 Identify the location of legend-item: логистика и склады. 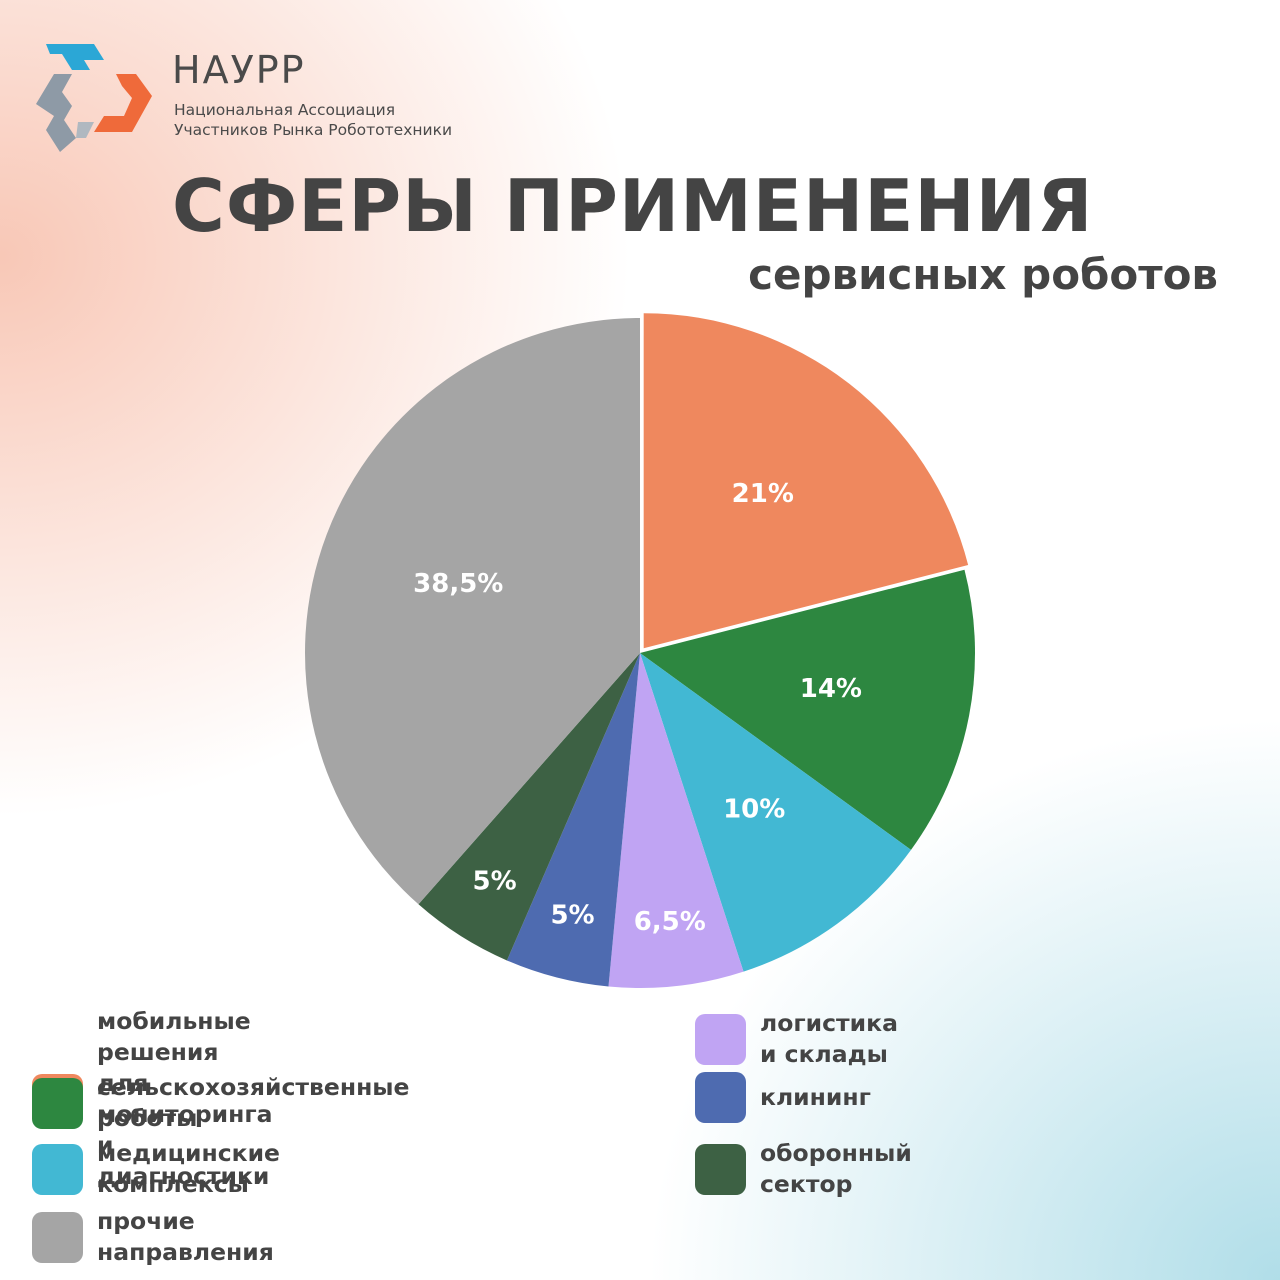
(796, 1039).